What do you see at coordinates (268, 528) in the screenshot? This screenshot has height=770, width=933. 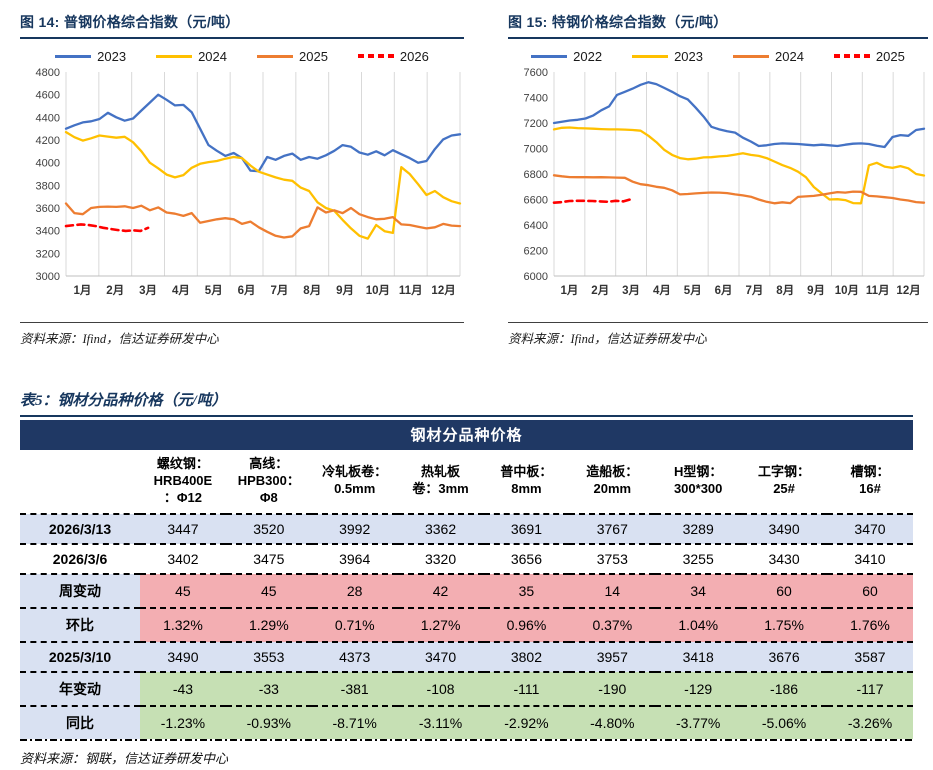 I see `table-cell: 3520` at bounding box center [268, 528].